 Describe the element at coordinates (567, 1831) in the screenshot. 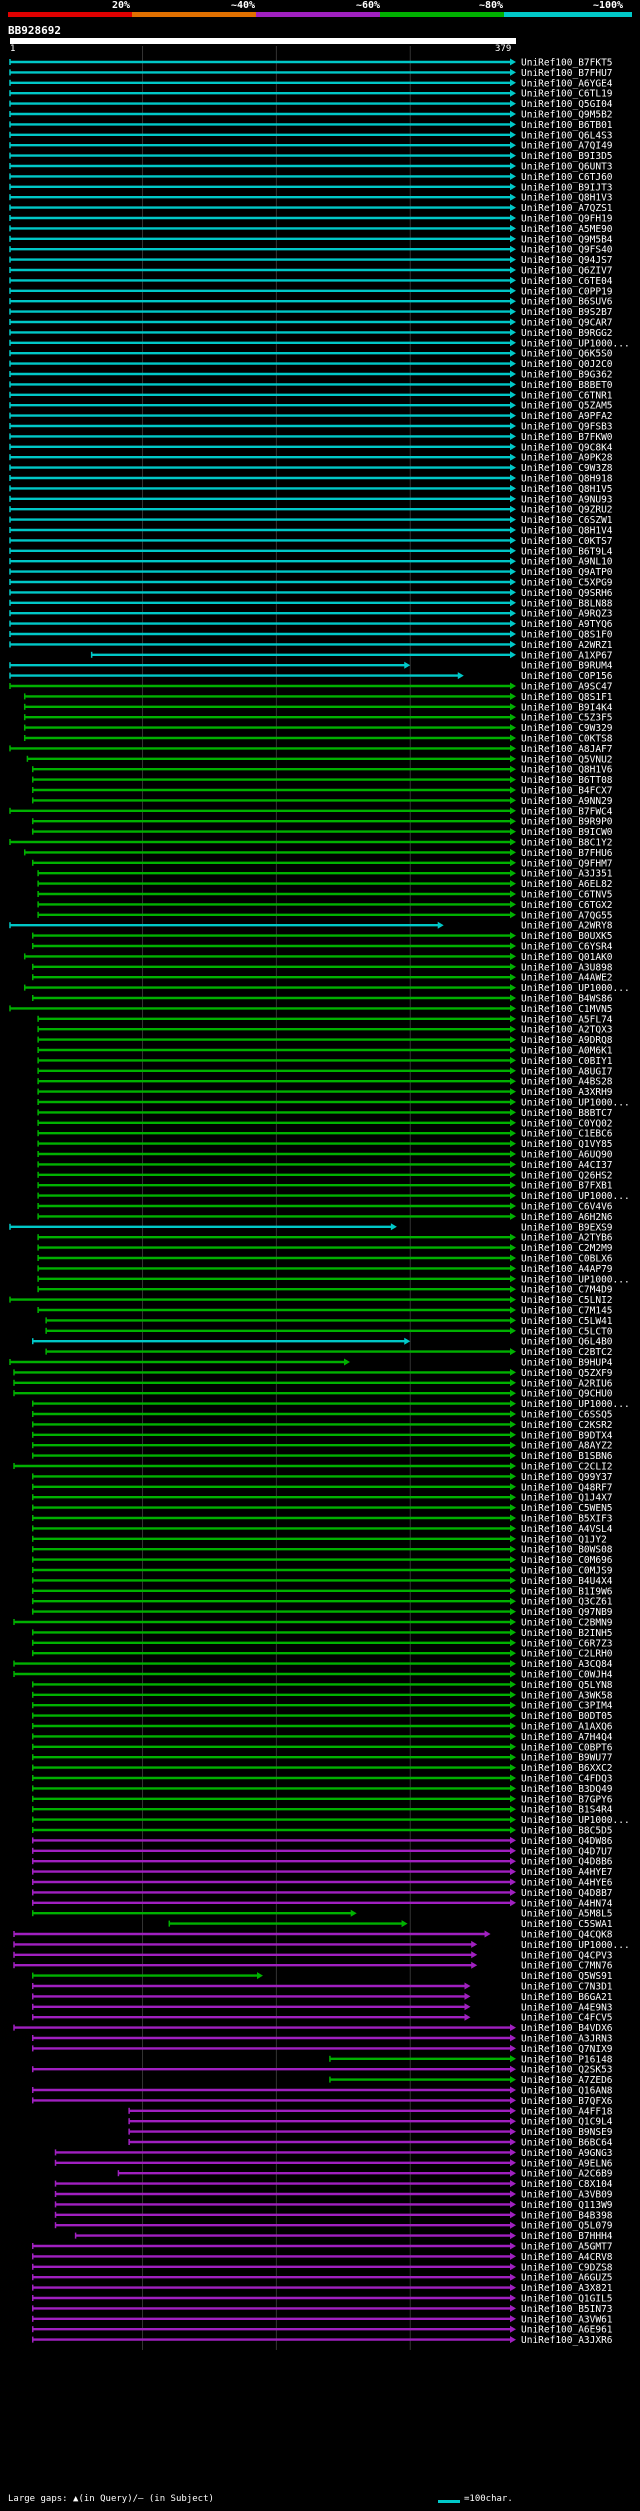

I see `hit-label: UniRef100_B8C5D5` at that location.